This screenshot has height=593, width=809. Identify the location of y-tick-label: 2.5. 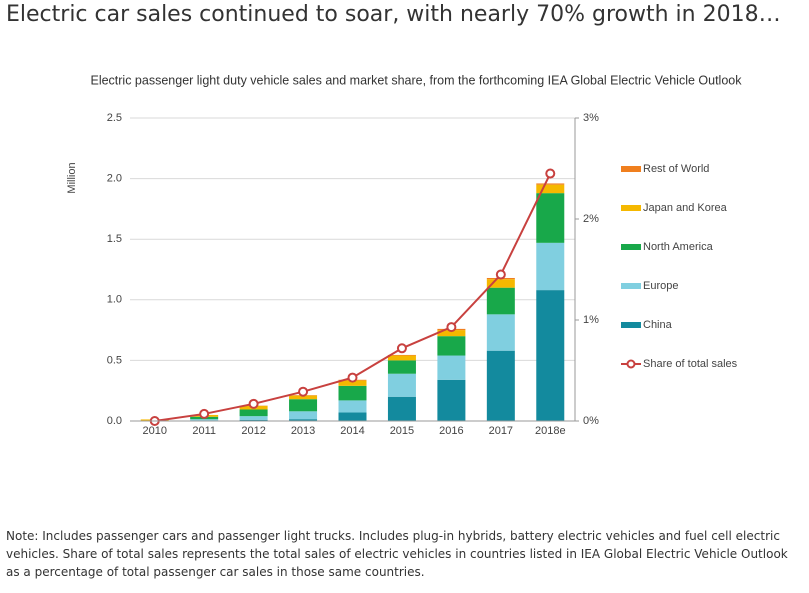
(114, 118).